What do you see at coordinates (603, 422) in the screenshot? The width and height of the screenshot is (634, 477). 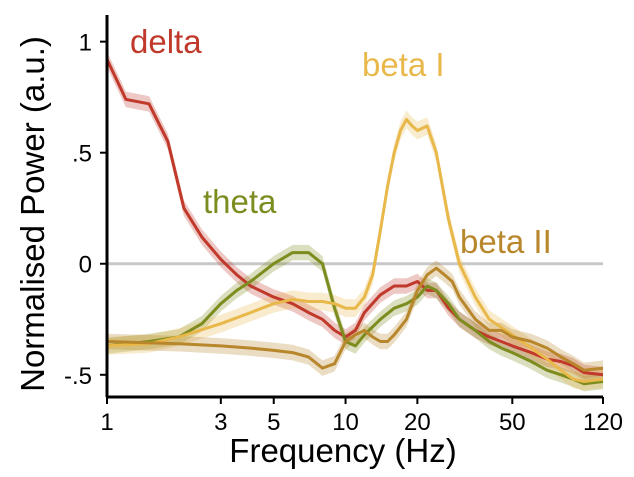 I see `x-tick-label: 120` at bounding box center [603, 422].